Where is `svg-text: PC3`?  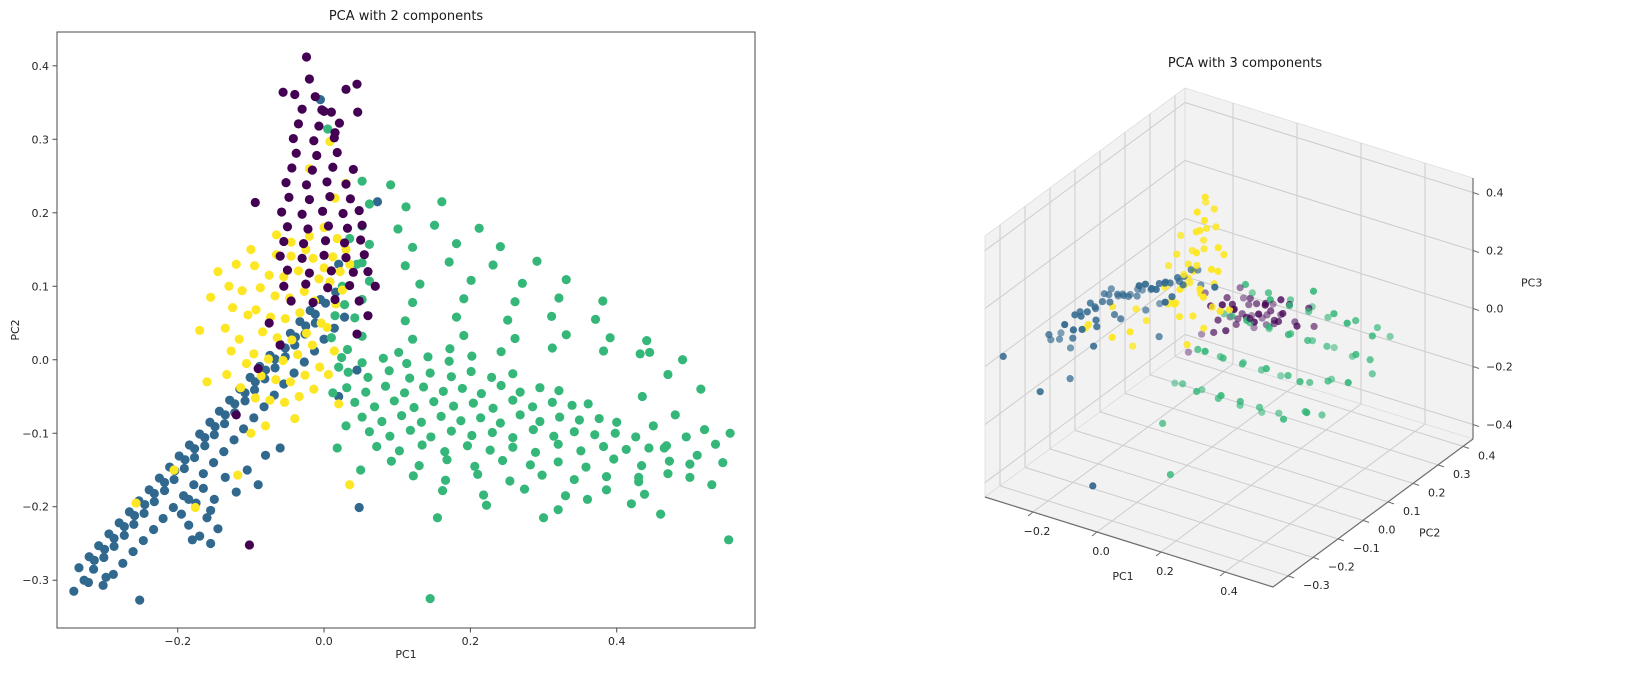 svg-text: PC3 is located at coordinates (1531, 283).